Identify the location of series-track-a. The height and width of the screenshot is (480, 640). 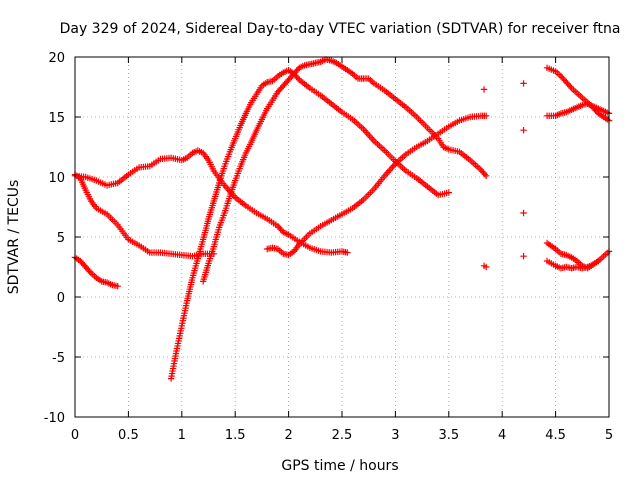
(211, 201).